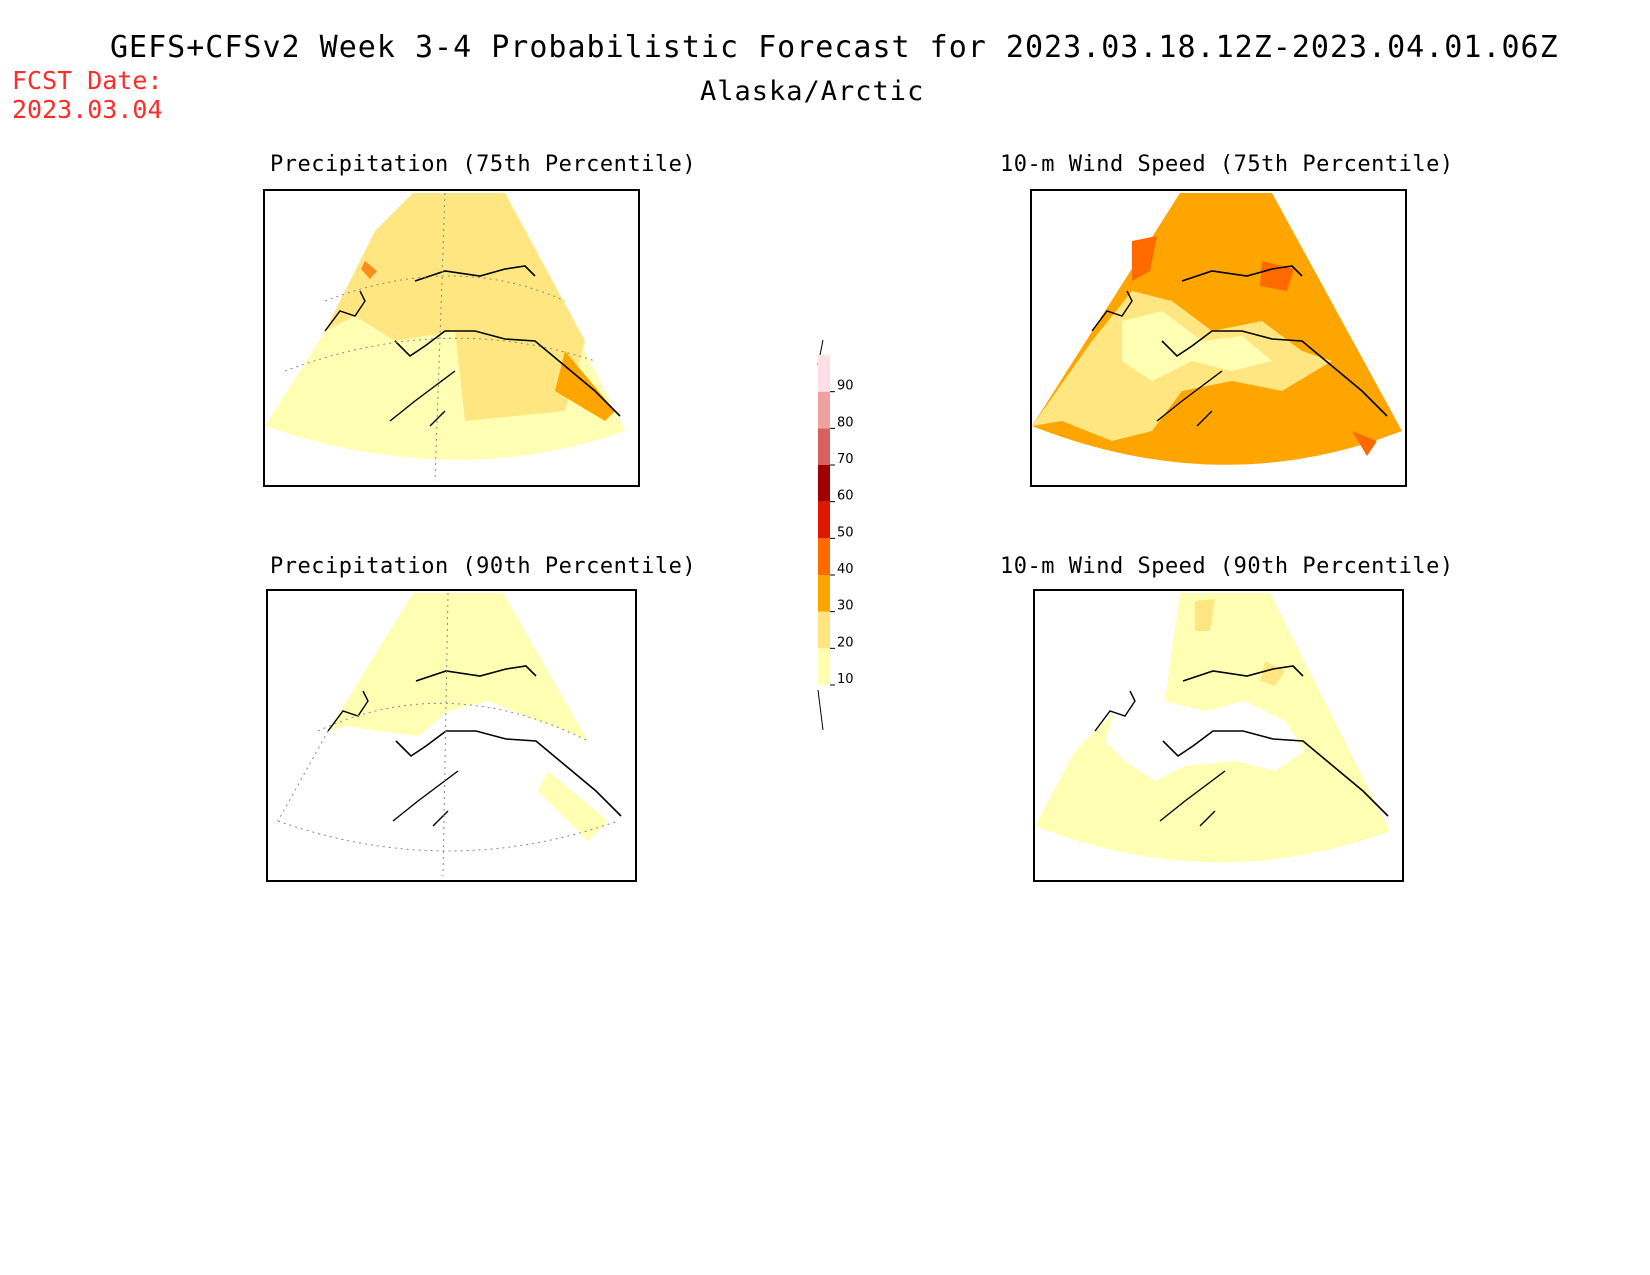 Image resolution: width=1650 pixels, height=1275 pixels. I want to click on fcst-date-value: 2023.03.04, so click(87, 109).